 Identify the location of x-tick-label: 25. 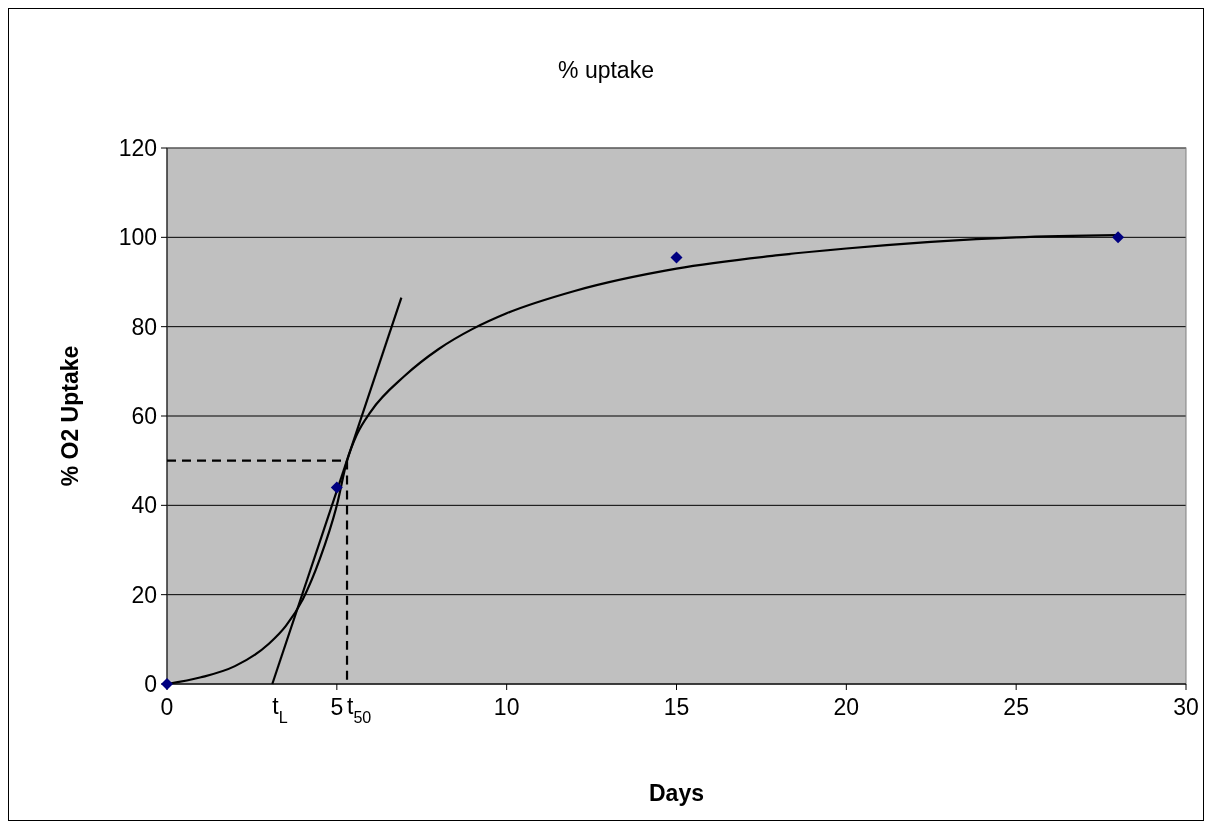
(1016, 707).